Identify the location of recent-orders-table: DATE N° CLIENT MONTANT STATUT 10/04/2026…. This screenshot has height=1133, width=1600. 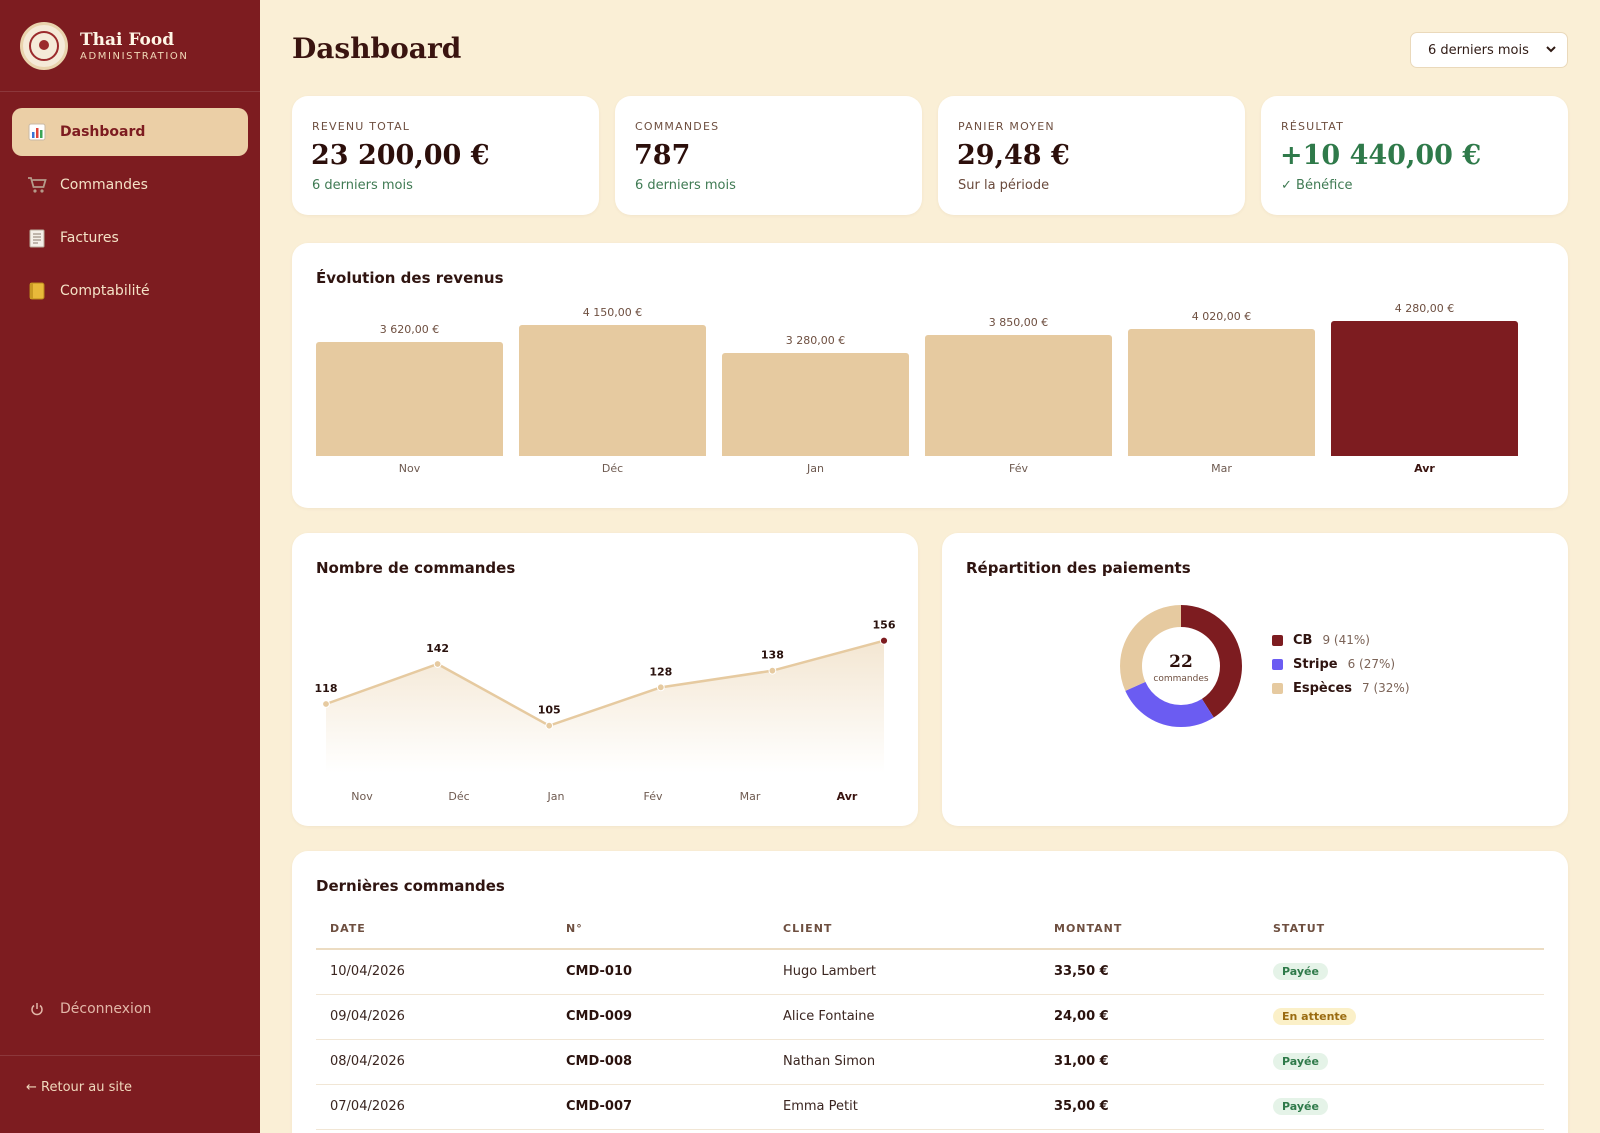
(930, 1019).